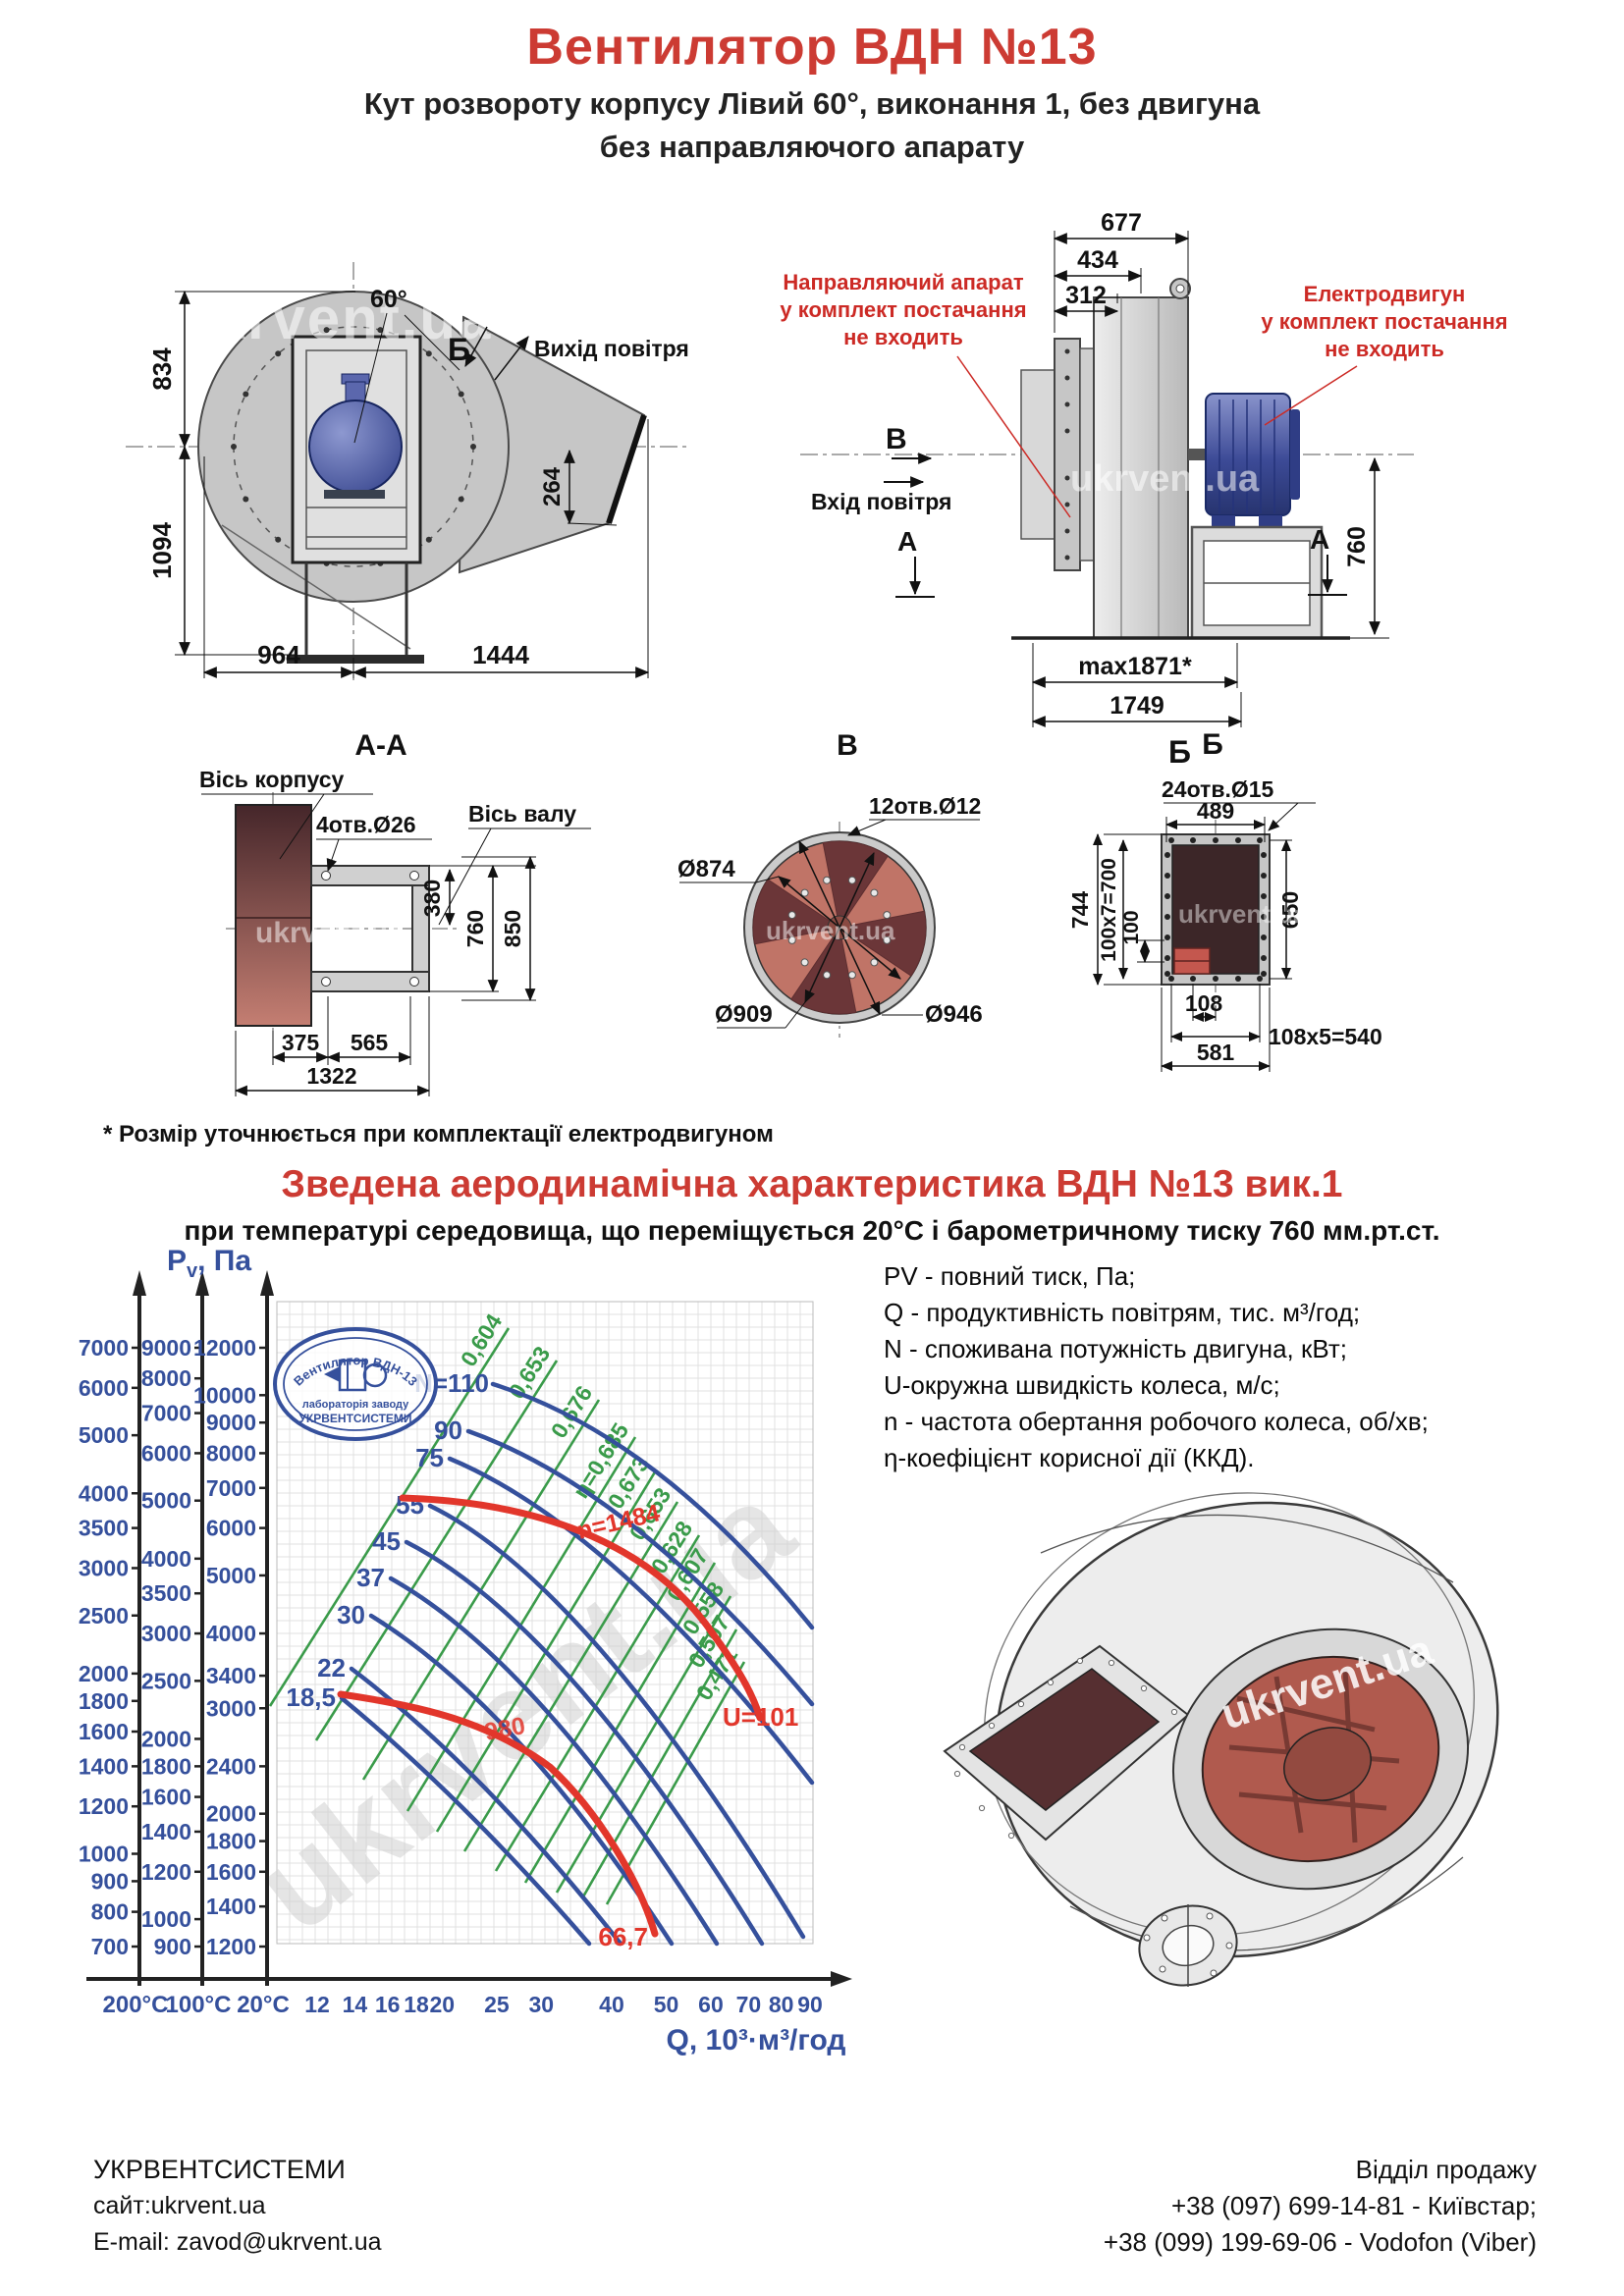  Describe the element at coordinates (1115, 1348) in the screenshot. I see `legend-line: N - споживана потужність двигуна, кВт;` at that location.